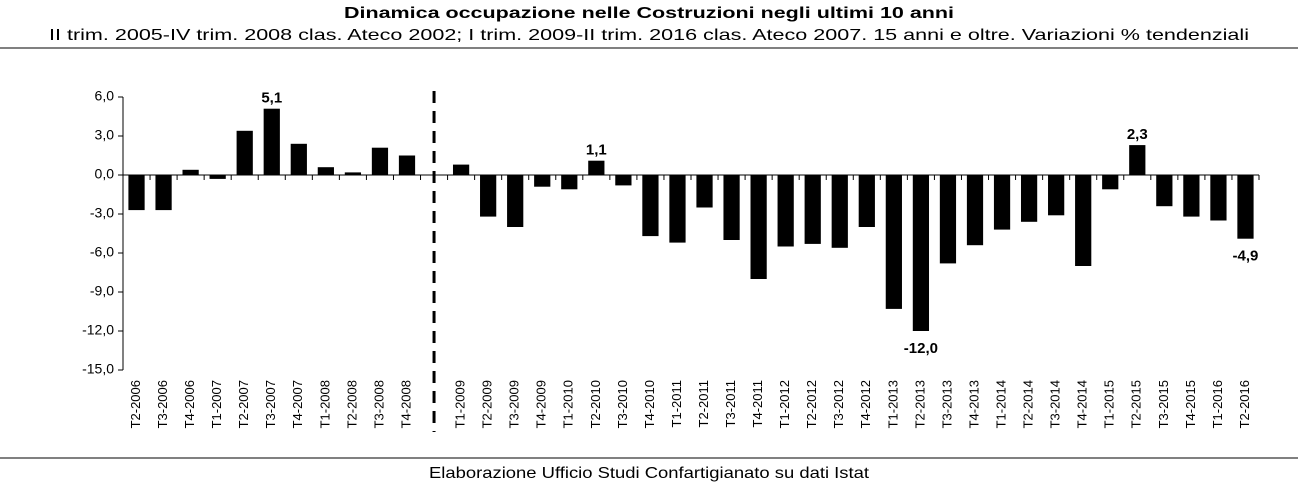 The image size is (1298, 493). I want to click on x-tick-label: T4-2008, so click(405, 404).